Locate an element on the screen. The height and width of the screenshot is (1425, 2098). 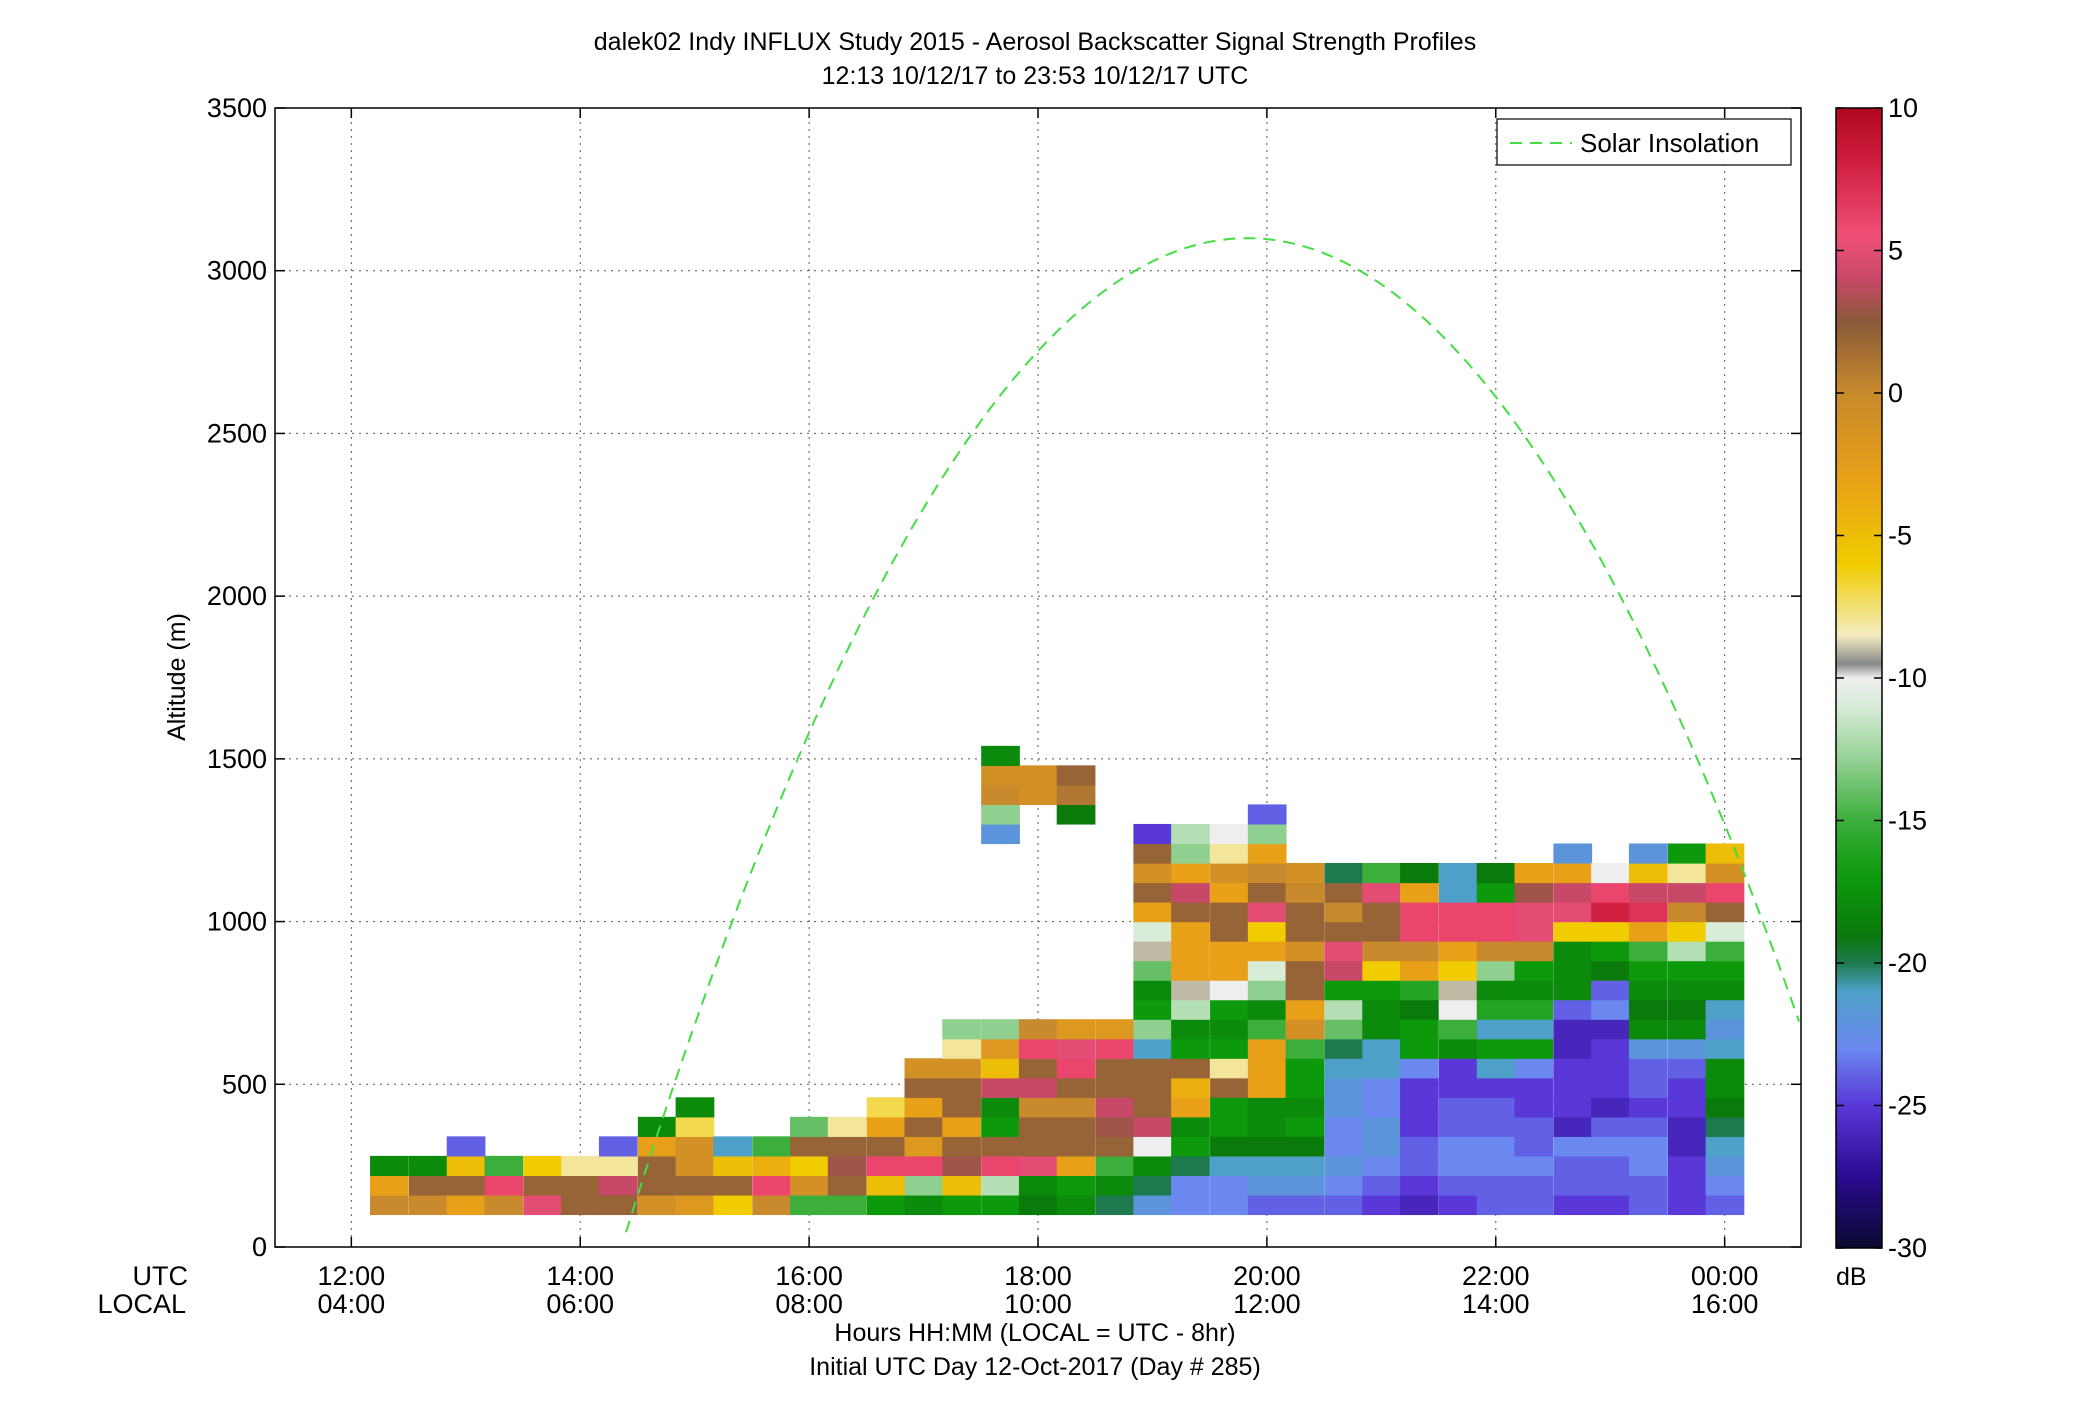
chart-subtitle: 12:13 10/12/17 to 23:53 10/12/17 UTC is located at coordinates (1035, 76).